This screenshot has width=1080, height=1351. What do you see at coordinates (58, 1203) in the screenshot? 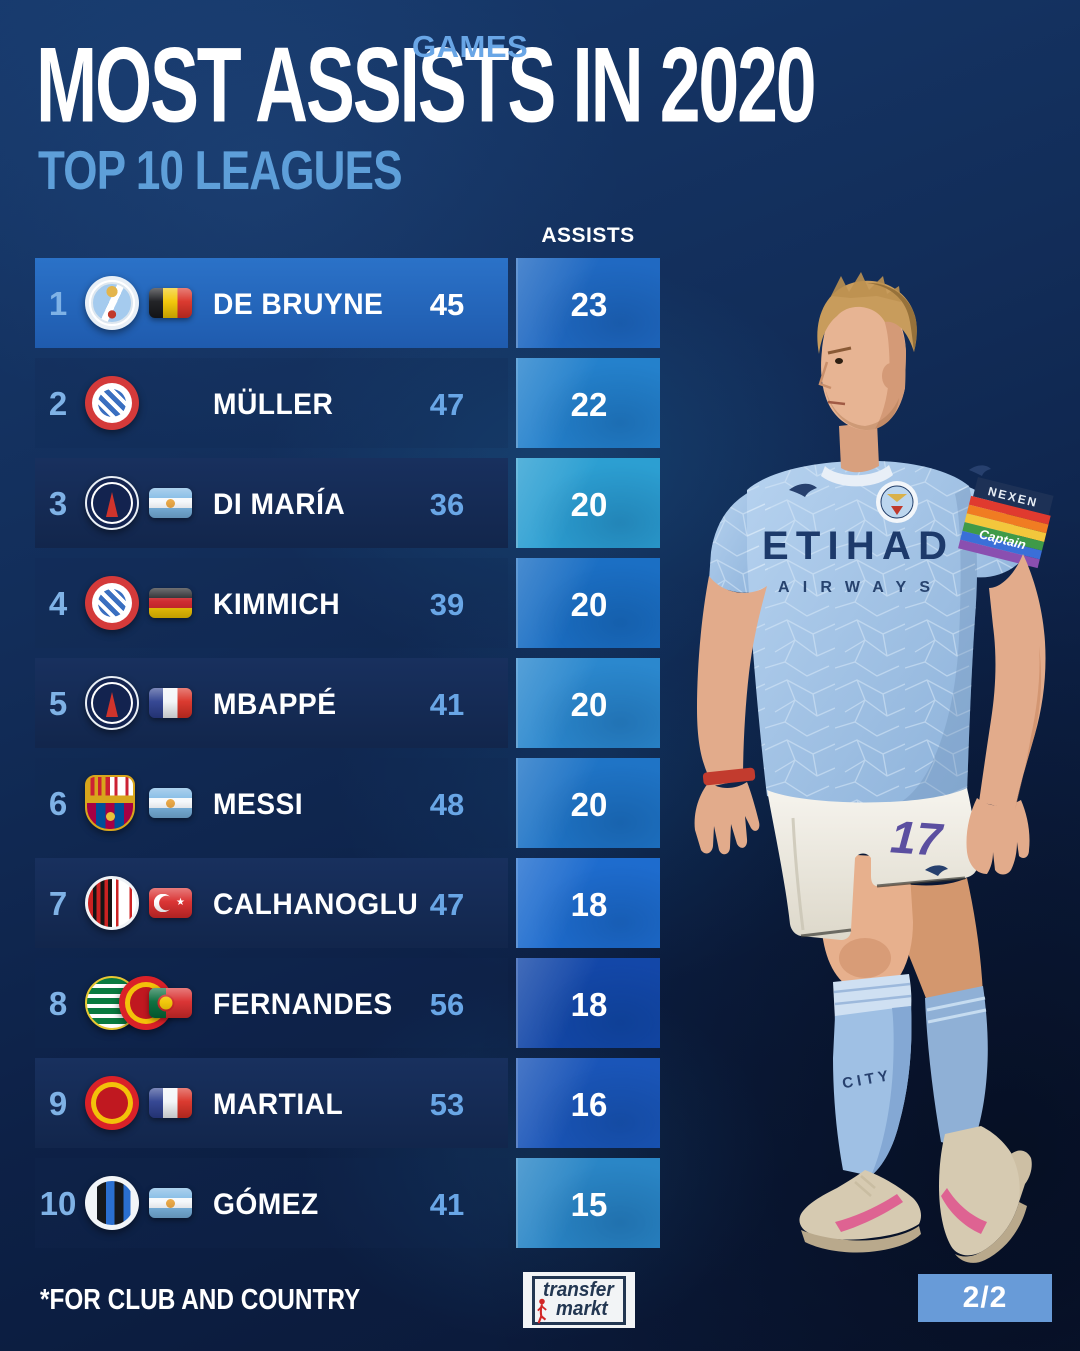
I see `rank-number: 10` at bounding box center [58, 1203].